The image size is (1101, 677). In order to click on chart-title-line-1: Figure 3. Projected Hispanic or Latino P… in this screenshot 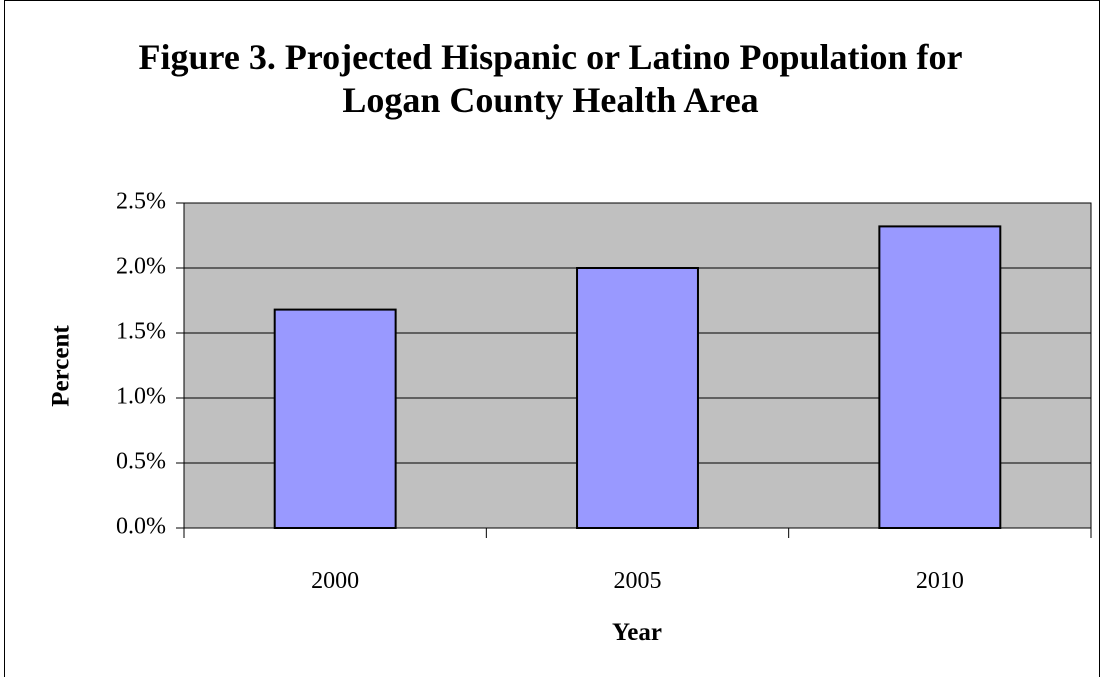, I will do `click(550, 57)`.